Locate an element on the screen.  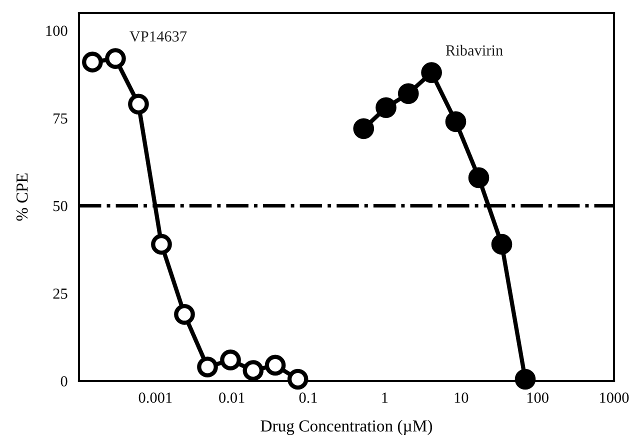
x-tick-label: 0.01 is located at coordinates (231, 397).